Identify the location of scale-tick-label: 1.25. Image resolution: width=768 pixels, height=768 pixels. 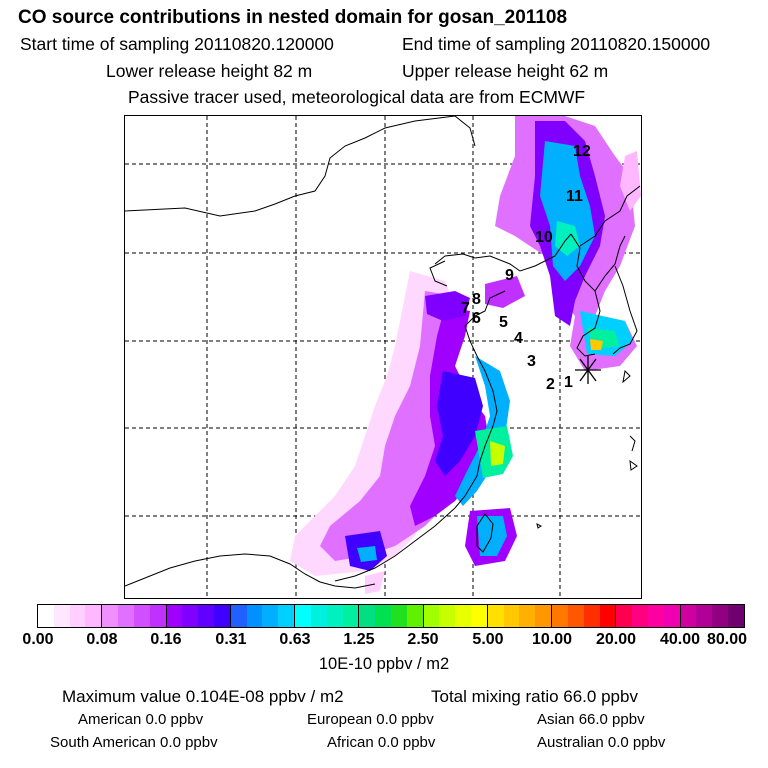
(359, 639).